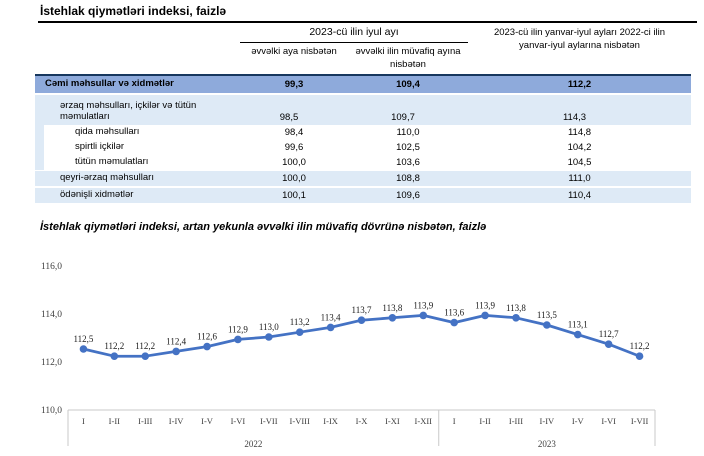  I want to click on data-label: 113,7, so click(362, 310).